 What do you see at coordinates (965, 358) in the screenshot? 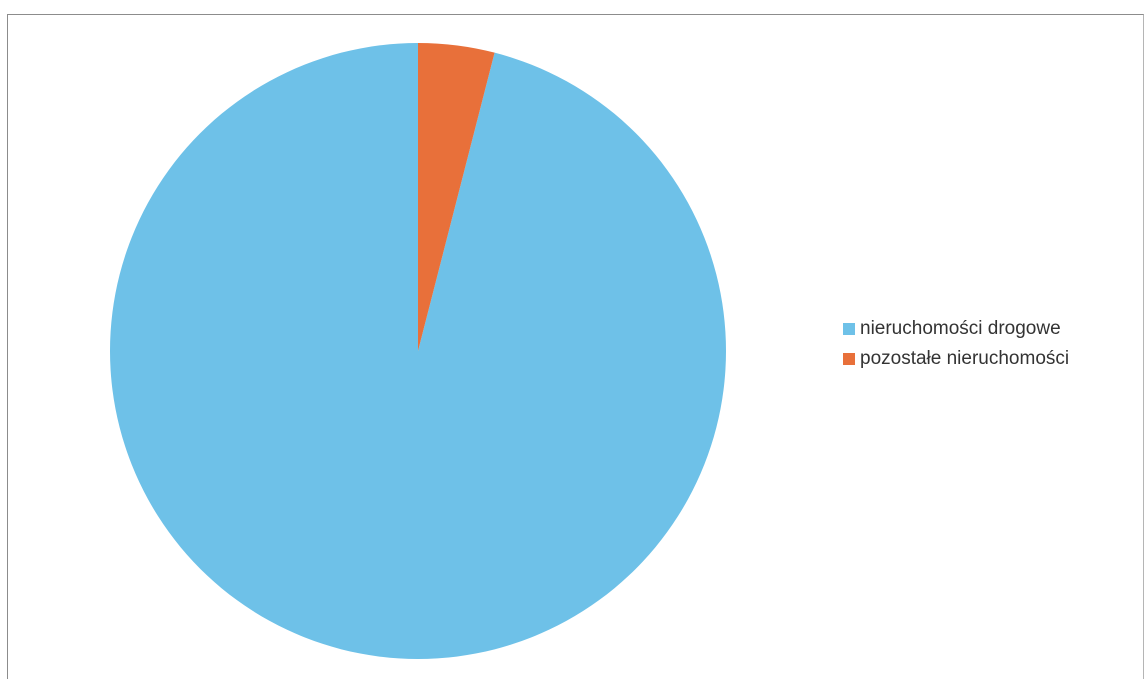
I see `legend-label-other-properties: pozostałe nieruchomości` at bounding box center [965, 358].